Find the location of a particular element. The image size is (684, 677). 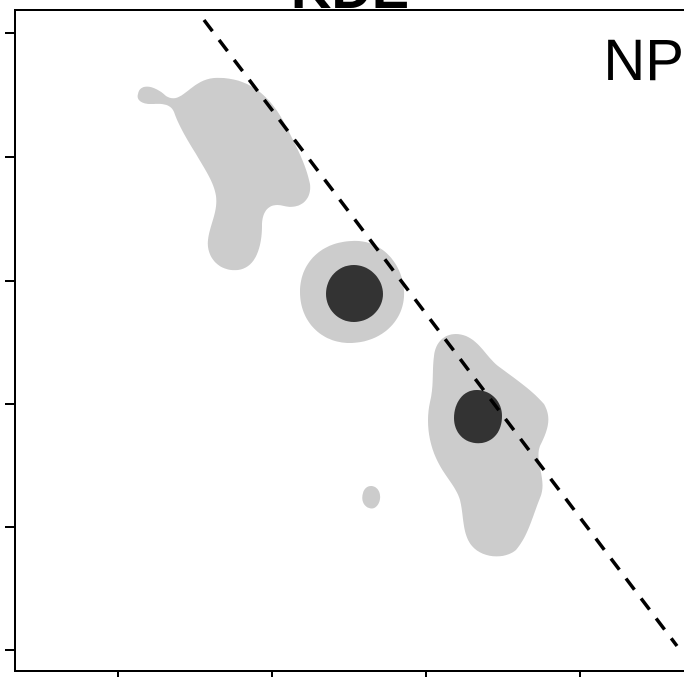

panel-label: NP is located at coordinates (643, 60).